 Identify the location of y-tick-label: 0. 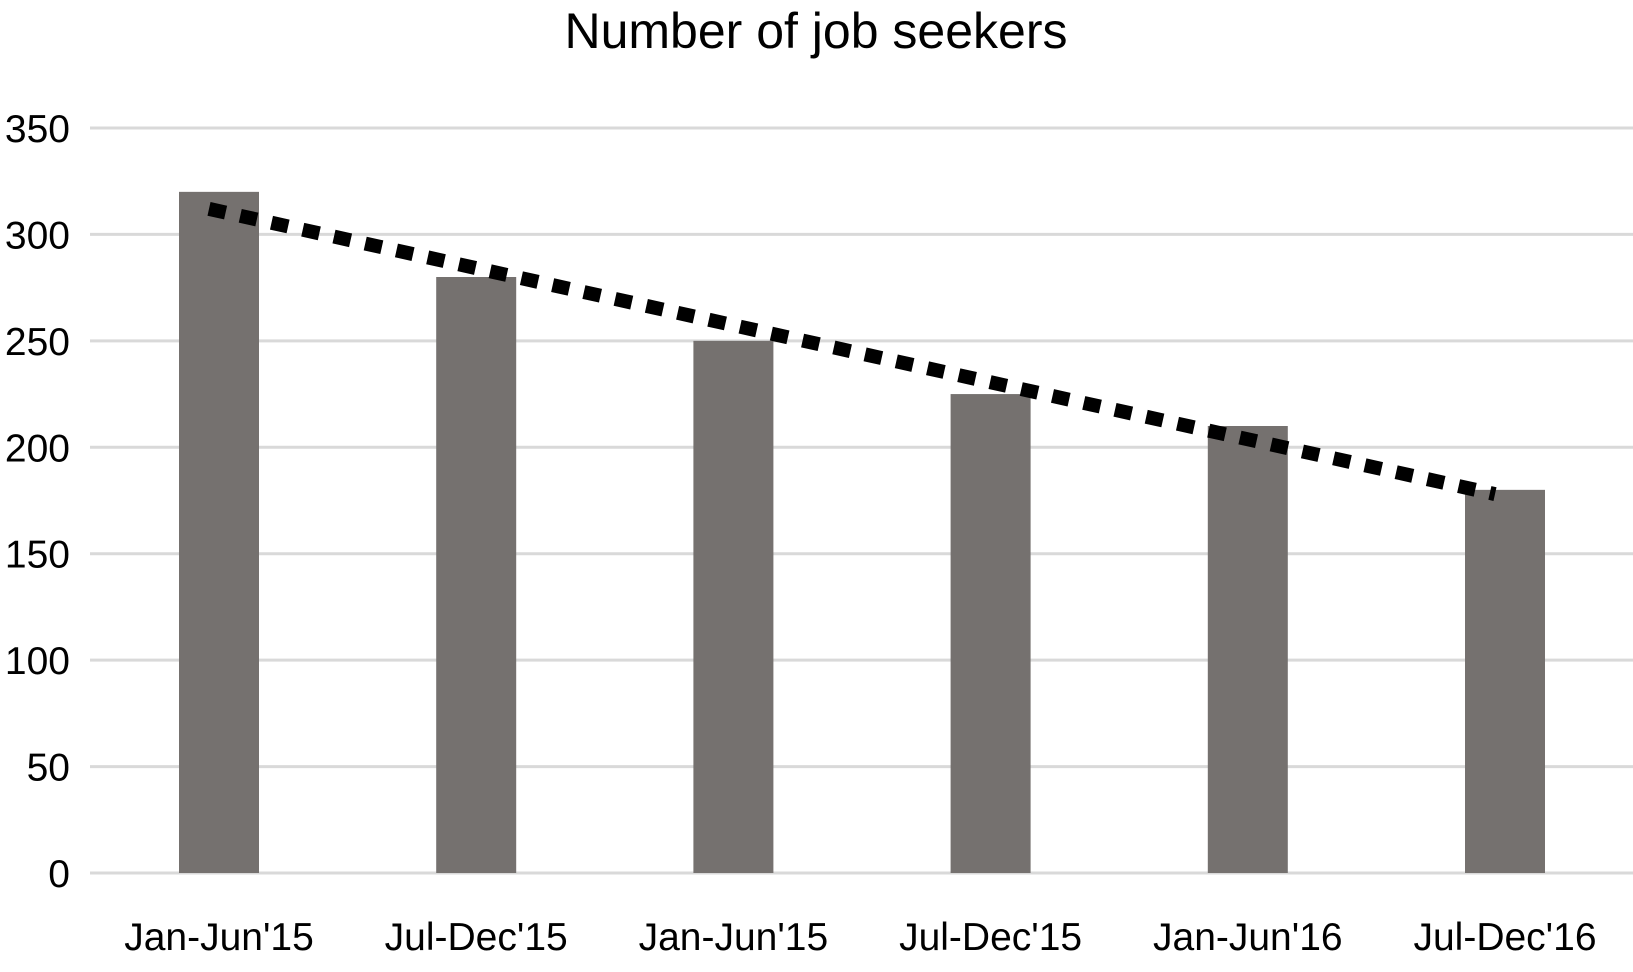
(59, 874).